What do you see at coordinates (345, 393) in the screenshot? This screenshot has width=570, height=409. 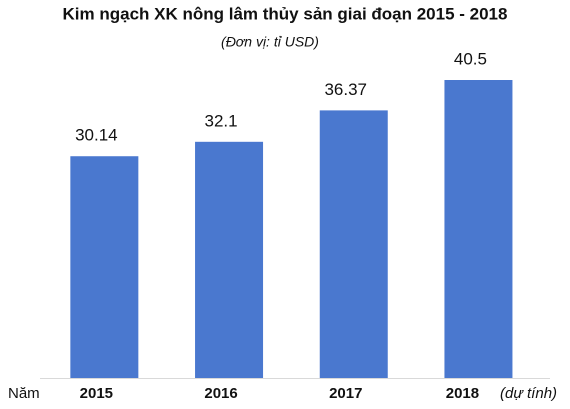 I see `x-tick-label: 2017` at bounding box center [345, 393].